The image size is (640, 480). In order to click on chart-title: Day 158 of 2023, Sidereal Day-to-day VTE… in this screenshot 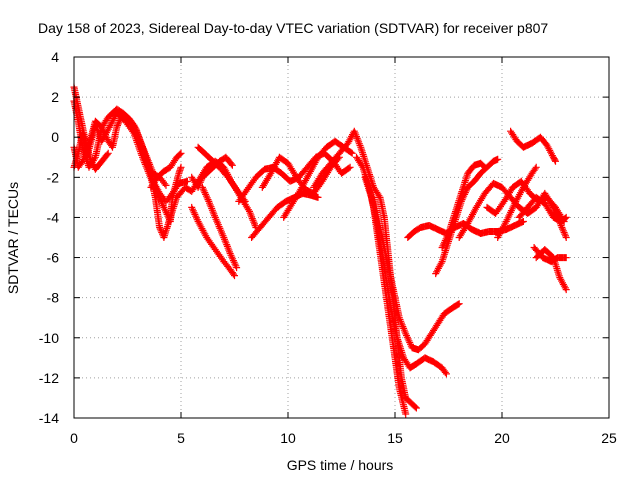, I will do `click(293, 28)`.